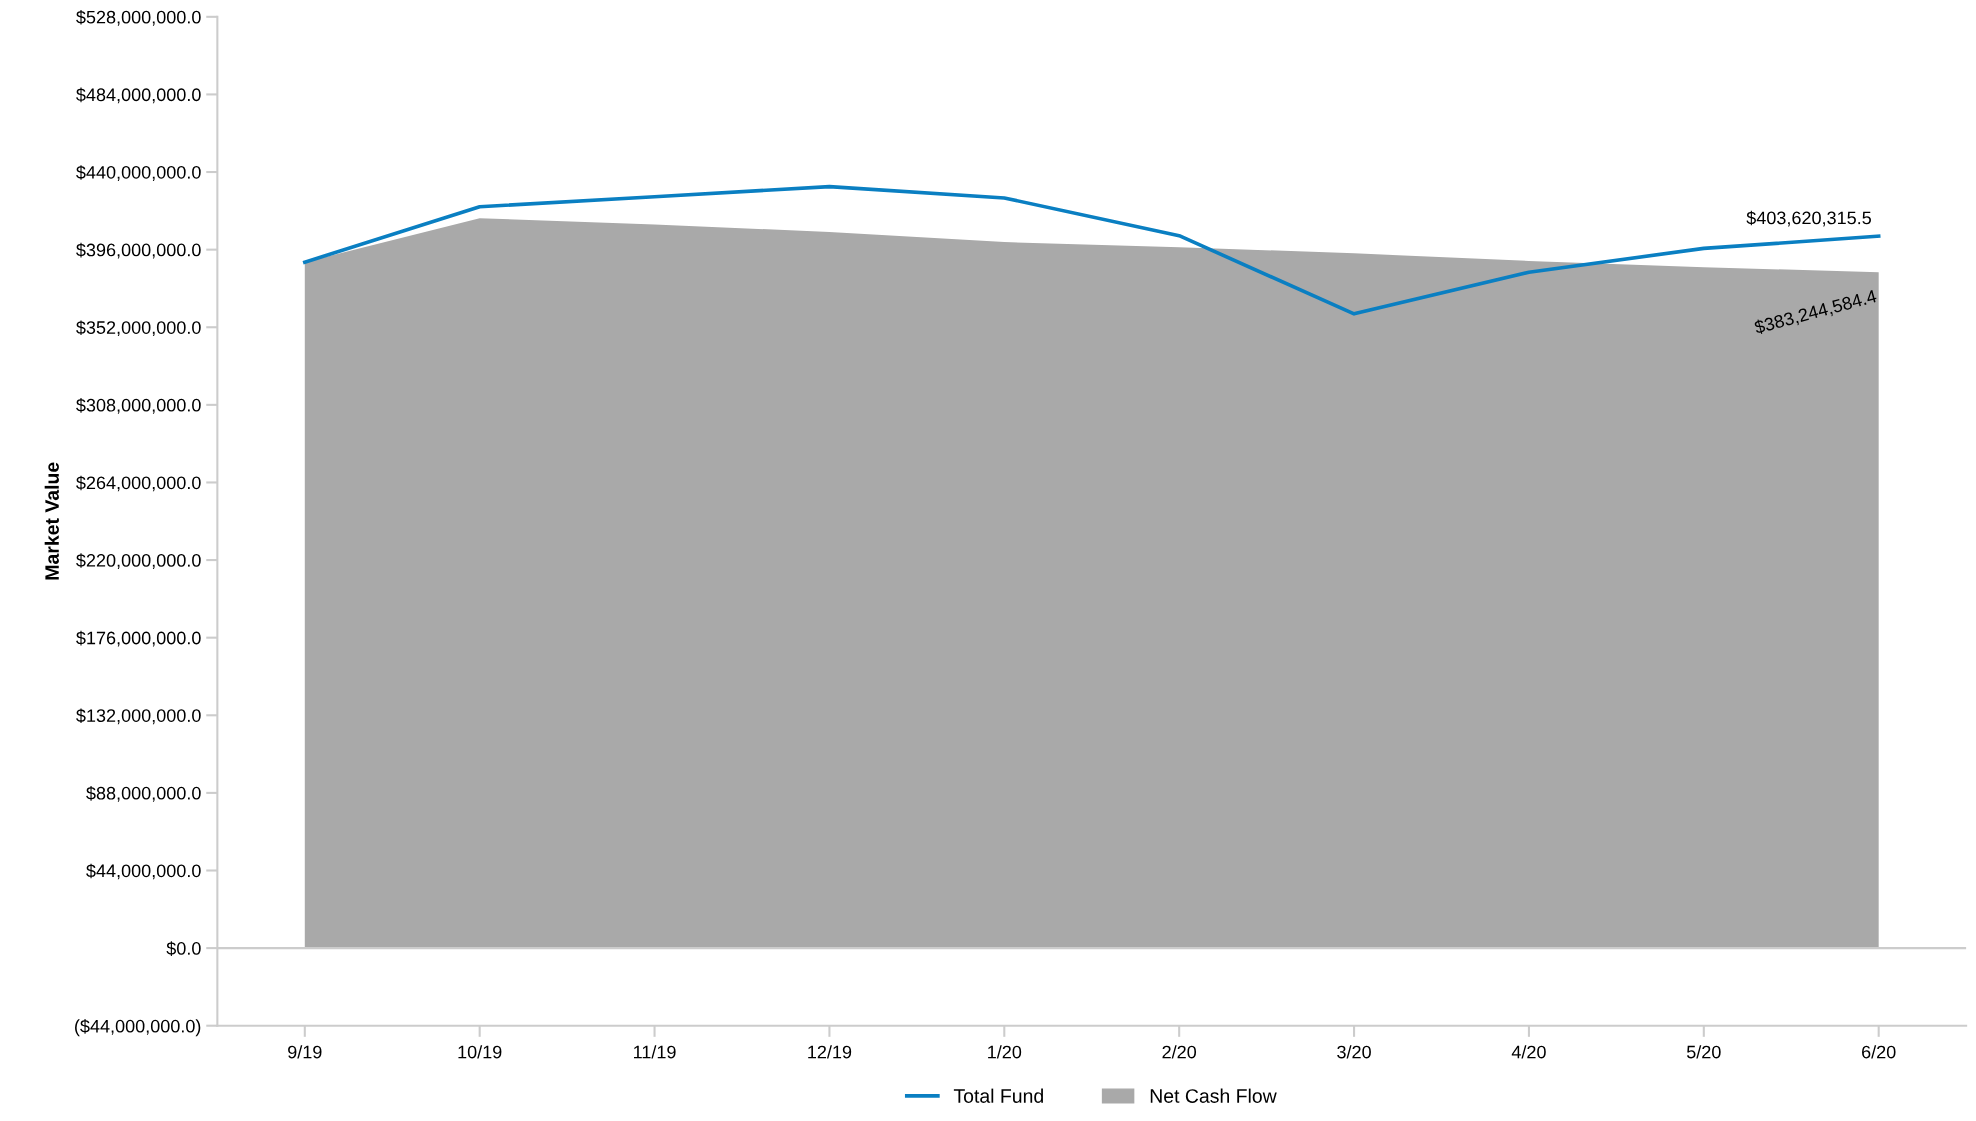  Describe the element at coordinates (655, 1052) in the screenshot. I see `x-tick-label: 11/19` at that location.